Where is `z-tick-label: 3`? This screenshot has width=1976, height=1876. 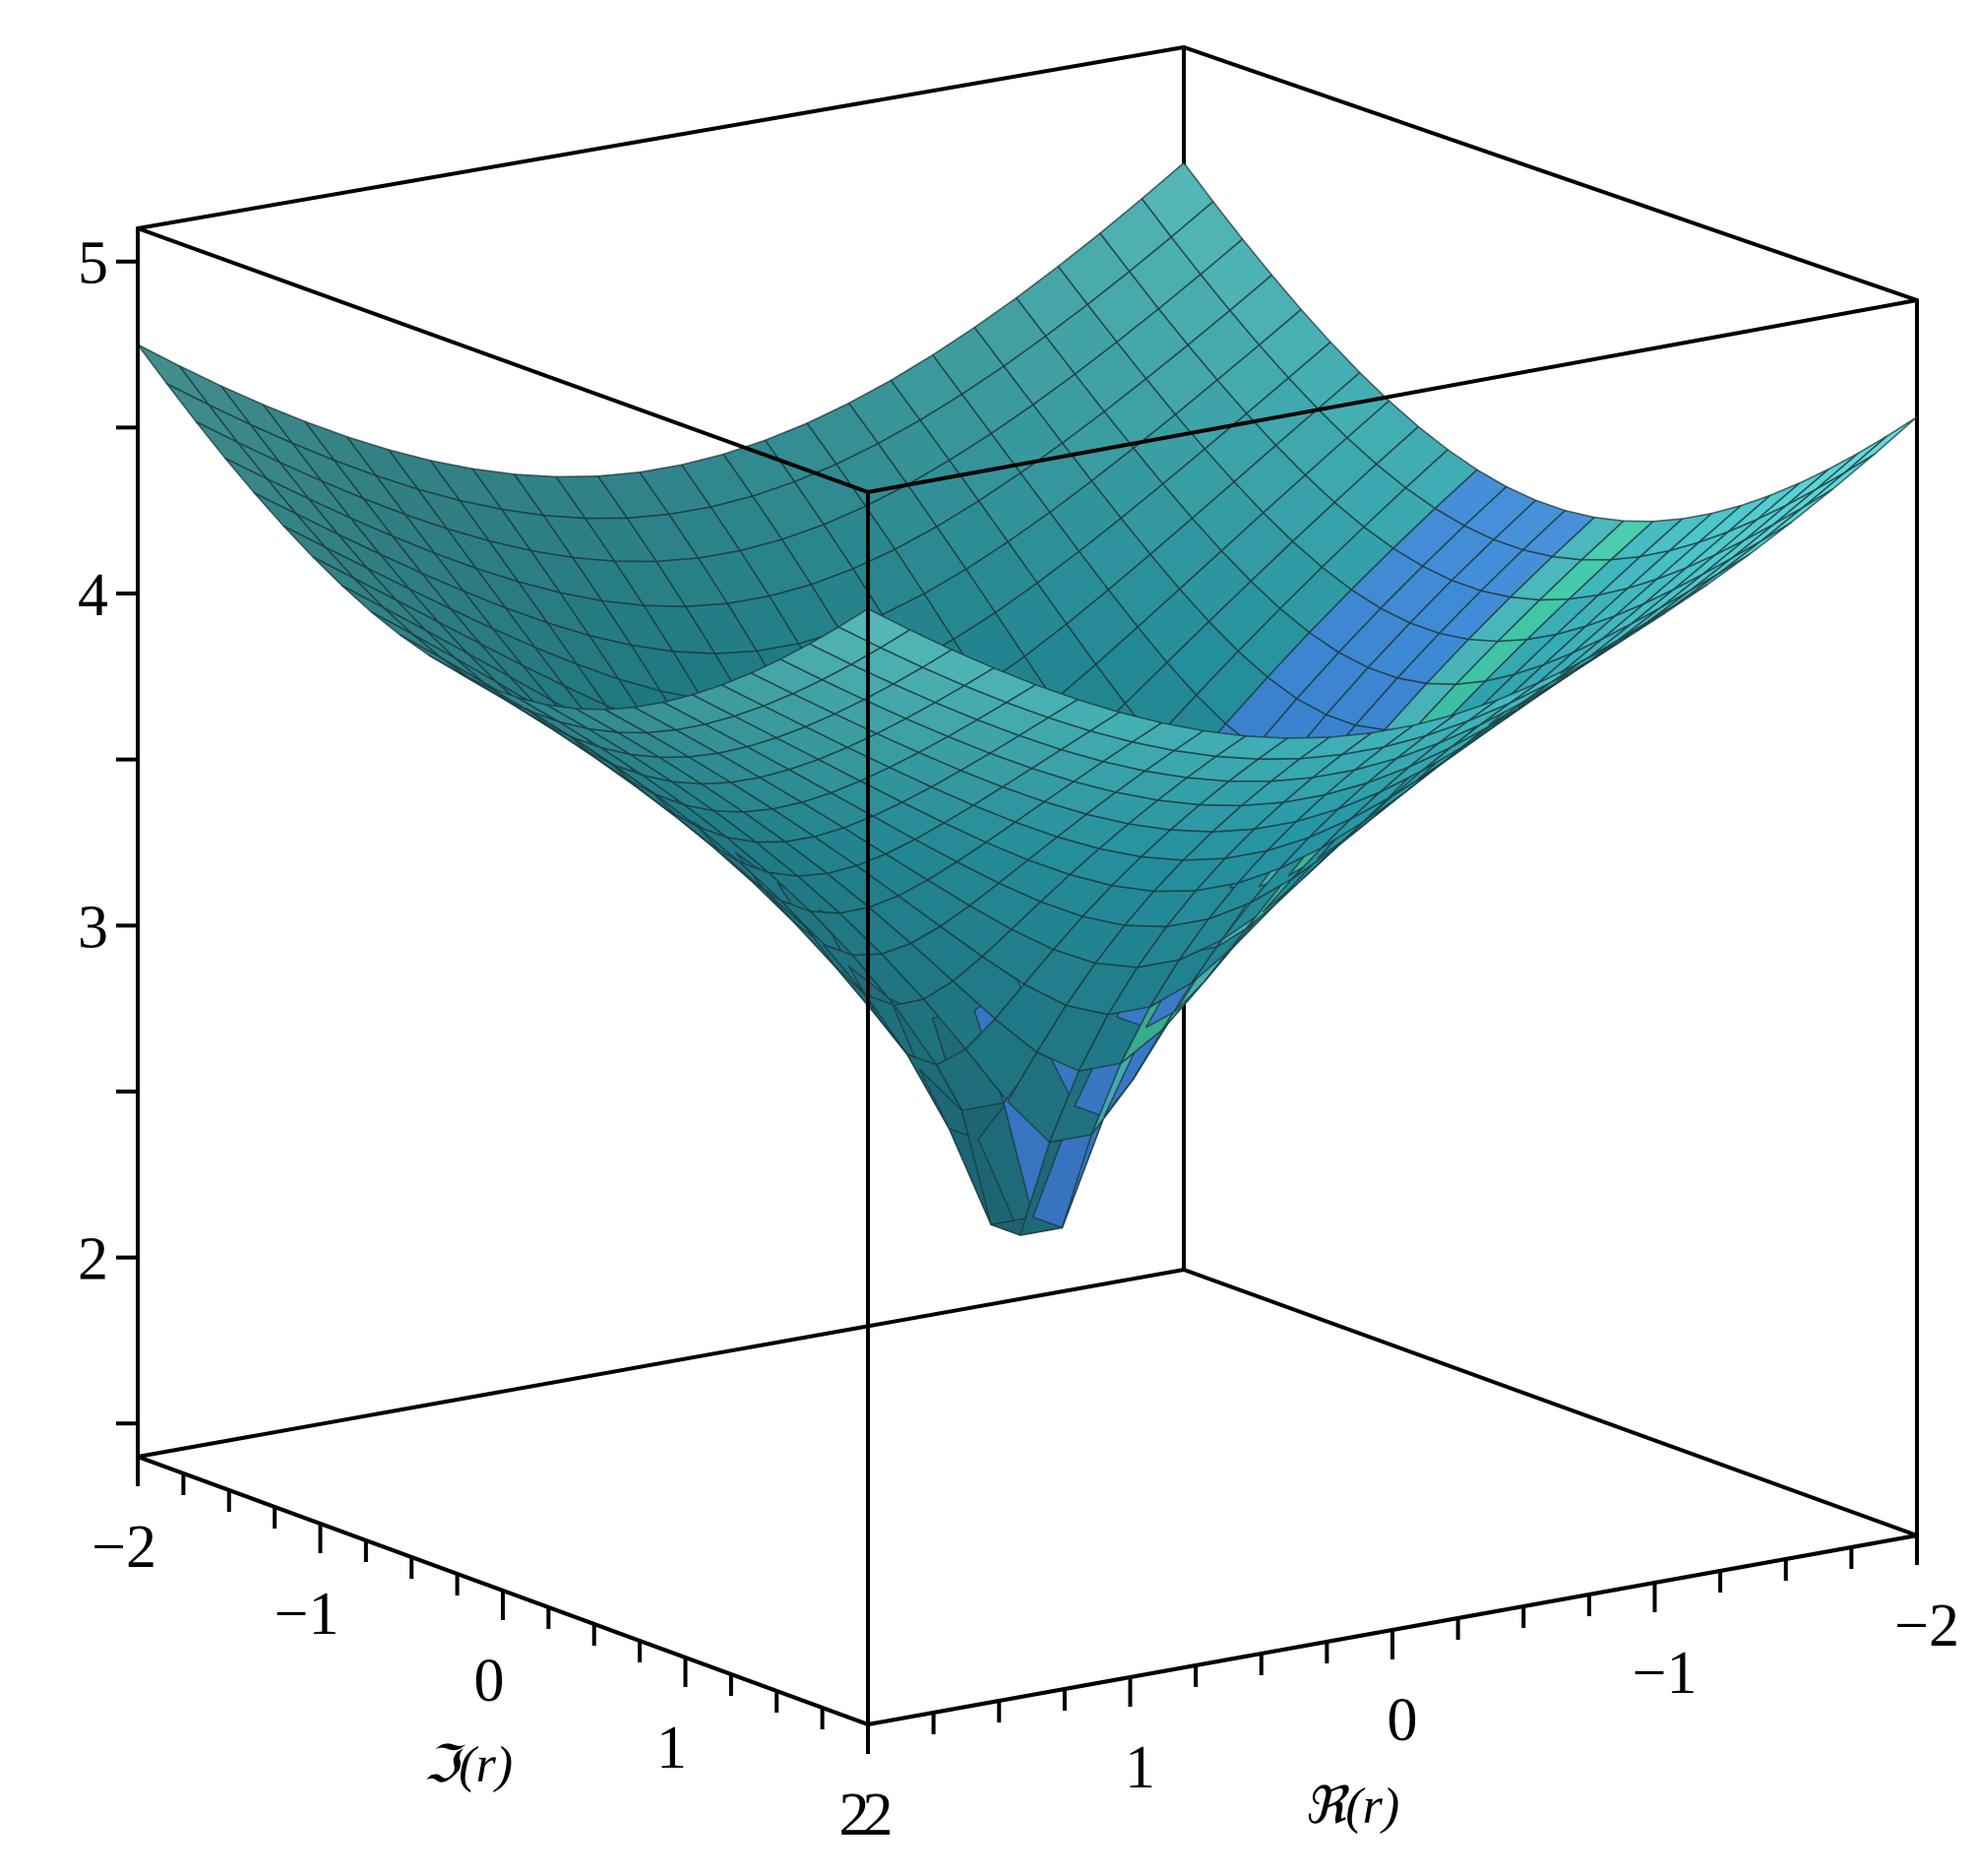 z-tick-label: 3 is located at coordinates (93, 927).